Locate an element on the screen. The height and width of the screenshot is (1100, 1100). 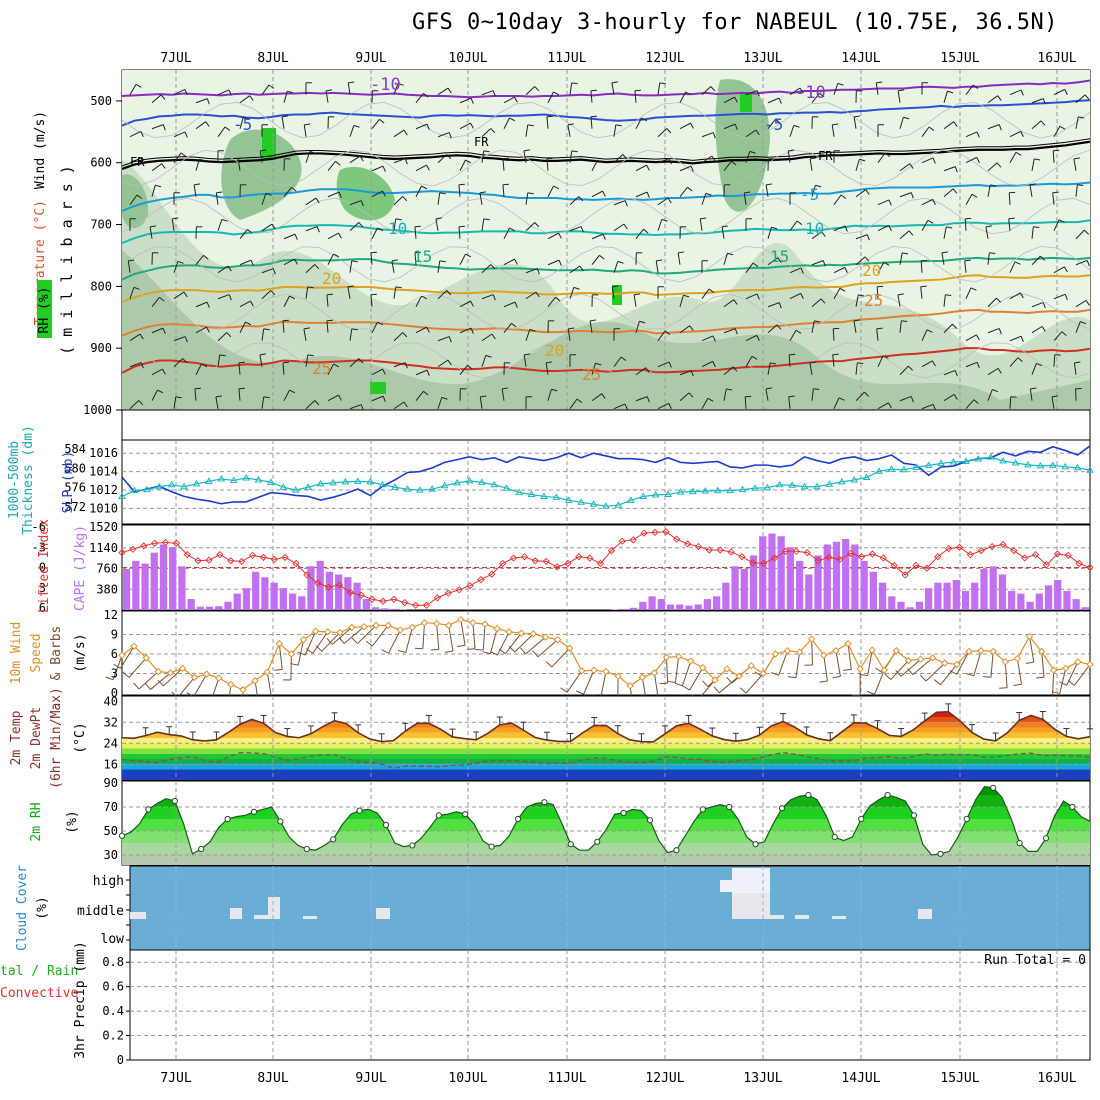
rh2m-point is located at coordinates (993, 787).